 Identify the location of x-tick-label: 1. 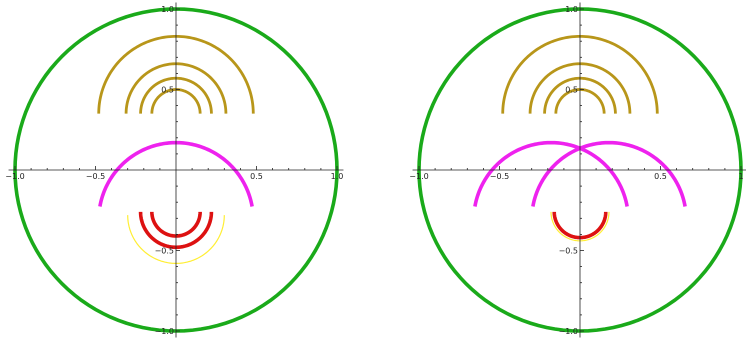
(740, 176).